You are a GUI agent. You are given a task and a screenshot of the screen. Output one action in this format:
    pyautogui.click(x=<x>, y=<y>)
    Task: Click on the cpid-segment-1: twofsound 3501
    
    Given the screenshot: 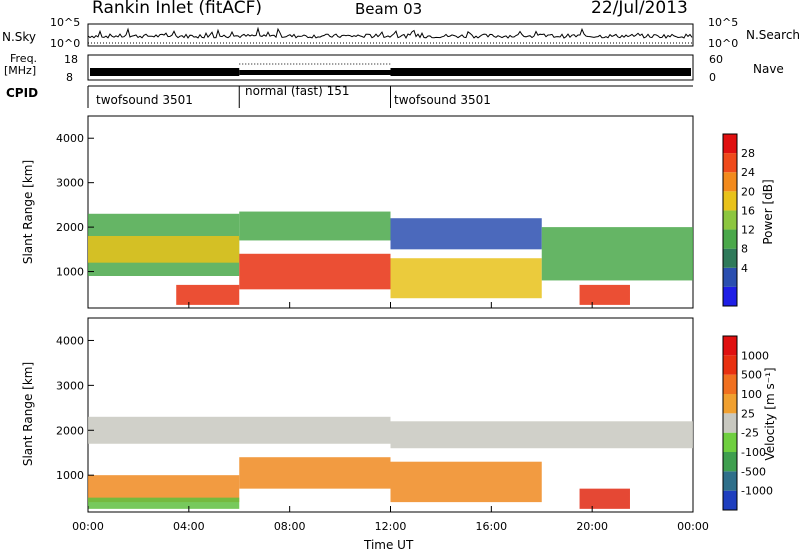 What is the action you would take?
    pyautogui.click(x=144, y=100)
    